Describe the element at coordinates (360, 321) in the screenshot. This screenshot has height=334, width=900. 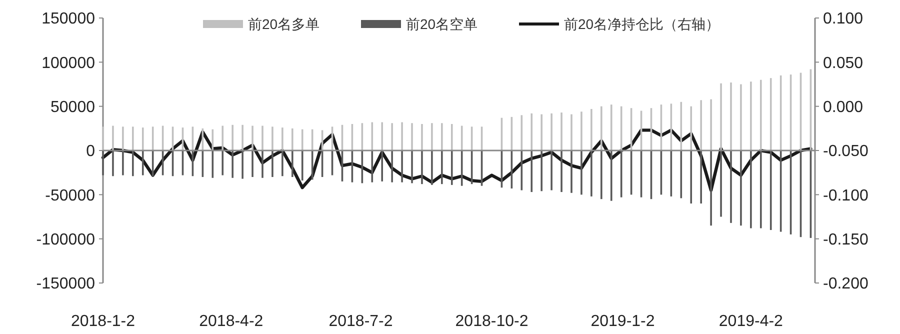
I see `x-tick-label: 2018-7-2` at that location.